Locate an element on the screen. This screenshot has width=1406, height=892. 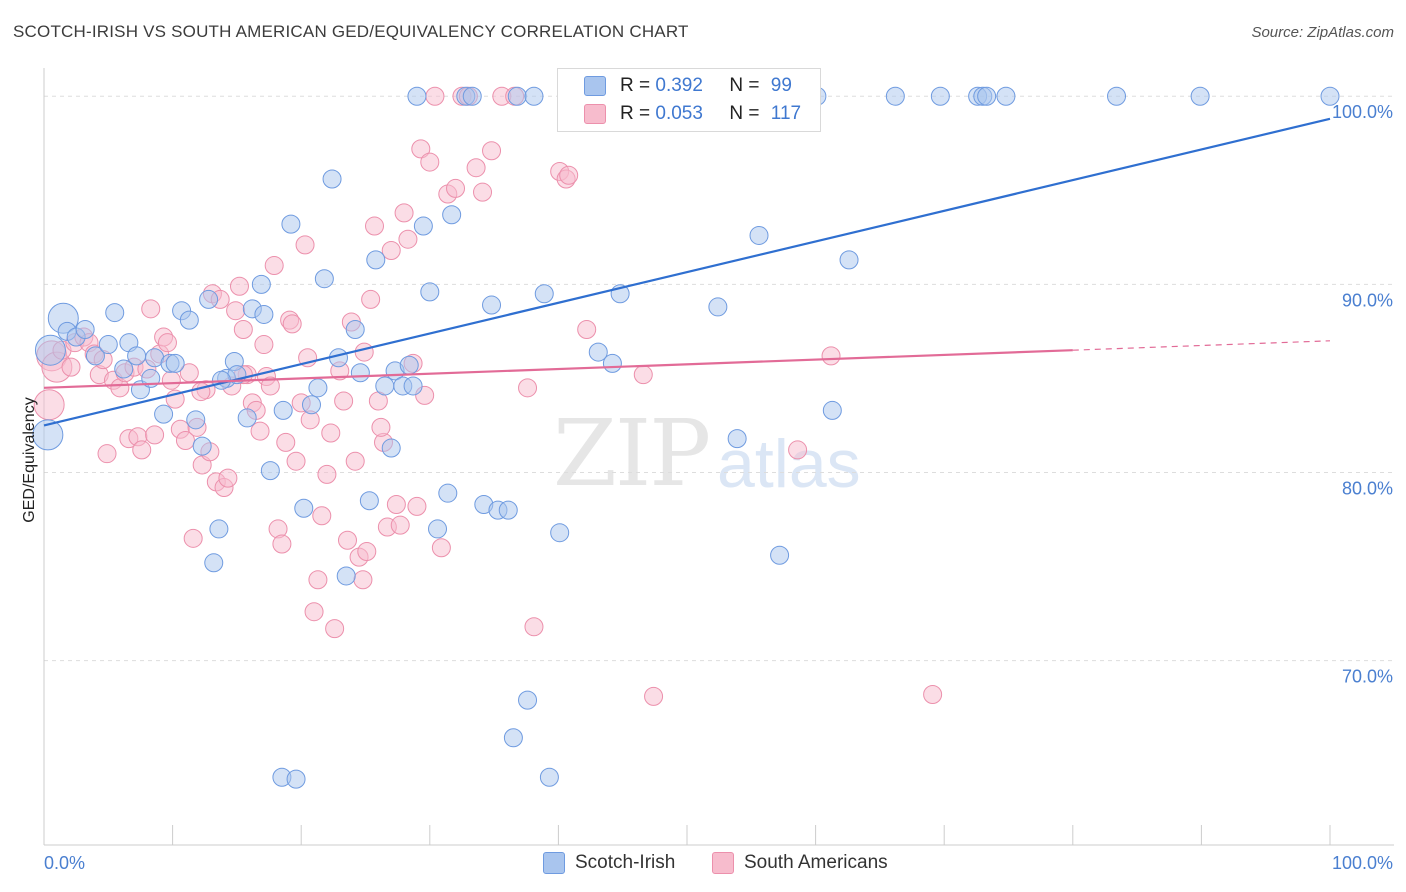
bottom-legend-label: South Americans is located at coordinates (816, 862).